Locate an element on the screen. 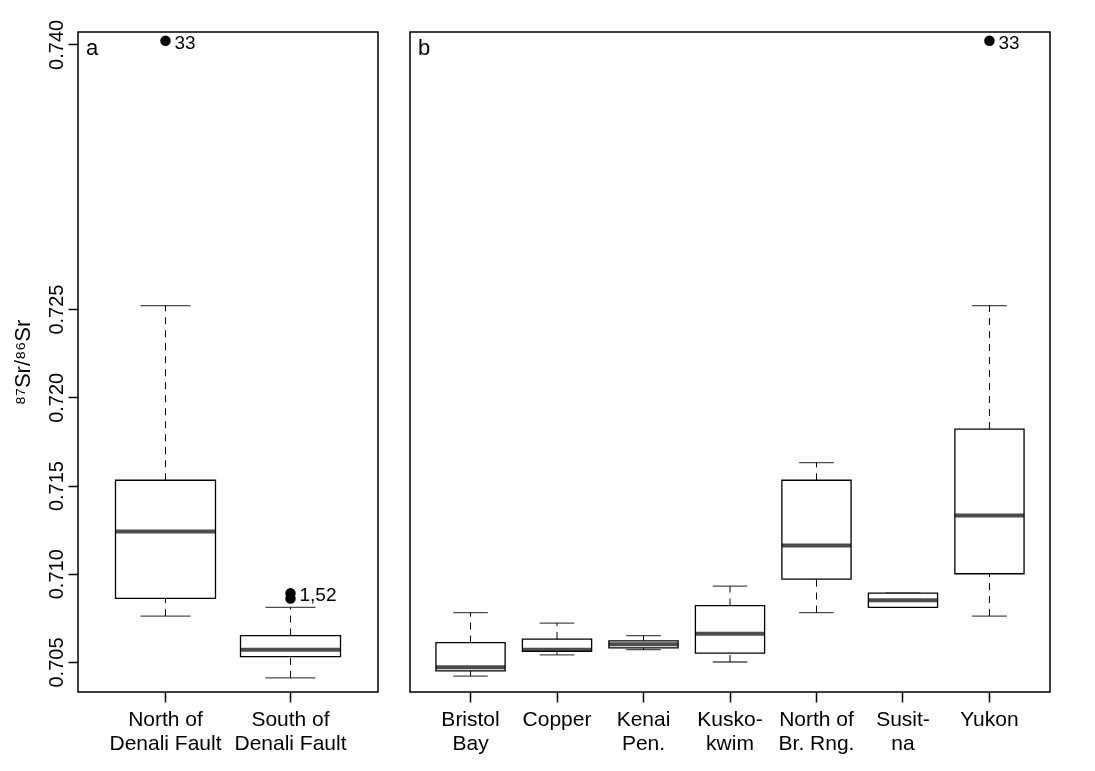 The image size is (1095, 771). y-tick-label: 0.740 is located at coordinates (55, 44).